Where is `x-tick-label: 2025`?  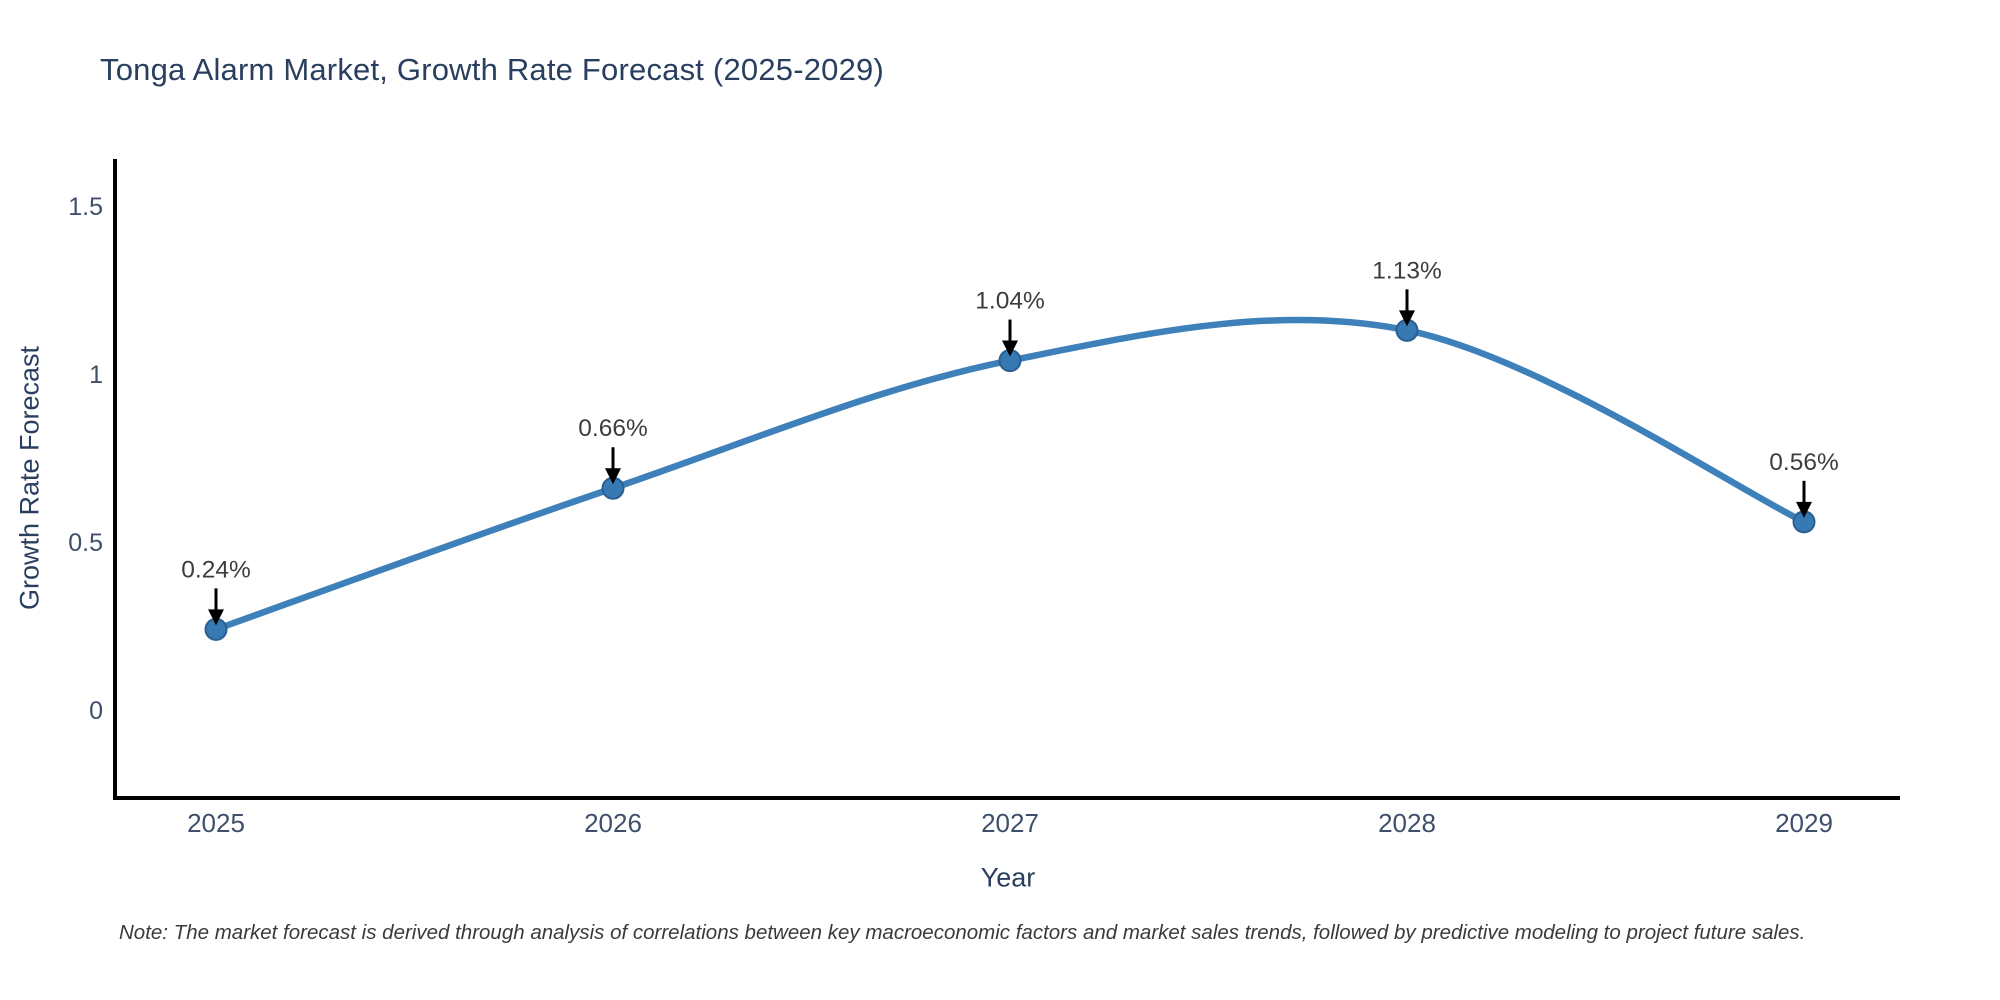 x-tick-label: 2025 is located at coordinates (216, 823).